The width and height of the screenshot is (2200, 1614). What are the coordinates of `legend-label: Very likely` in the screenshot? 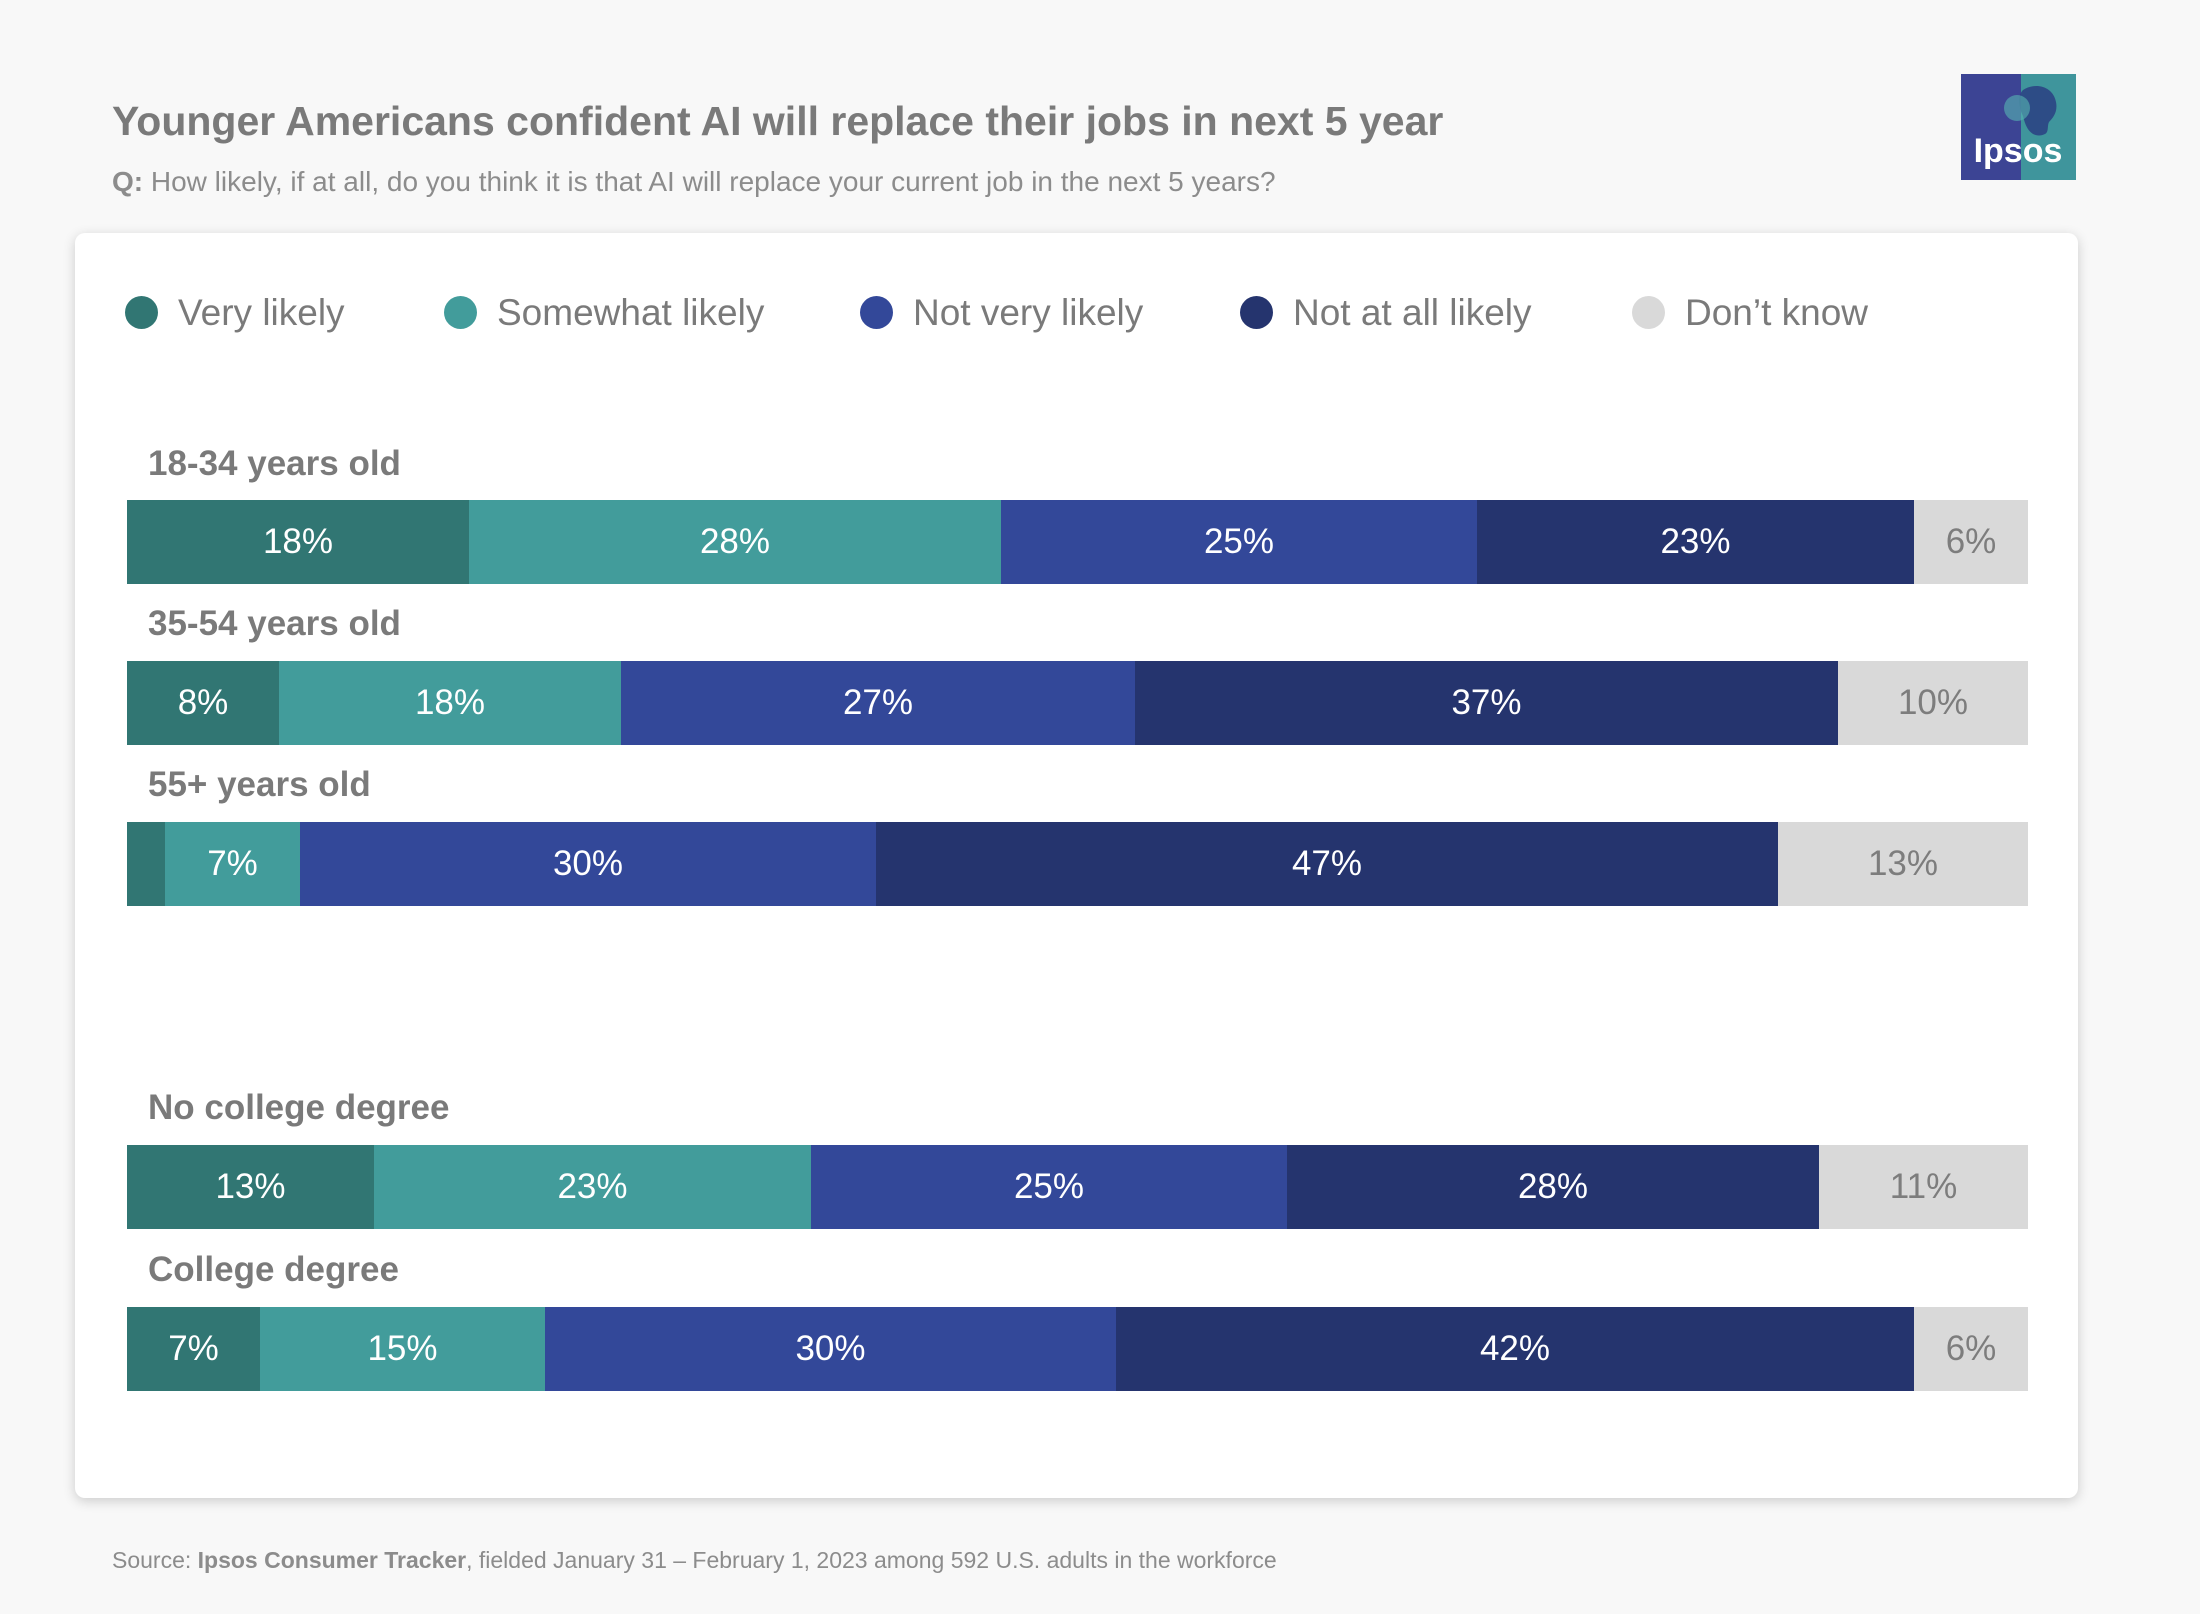 It's located at (261, 312).